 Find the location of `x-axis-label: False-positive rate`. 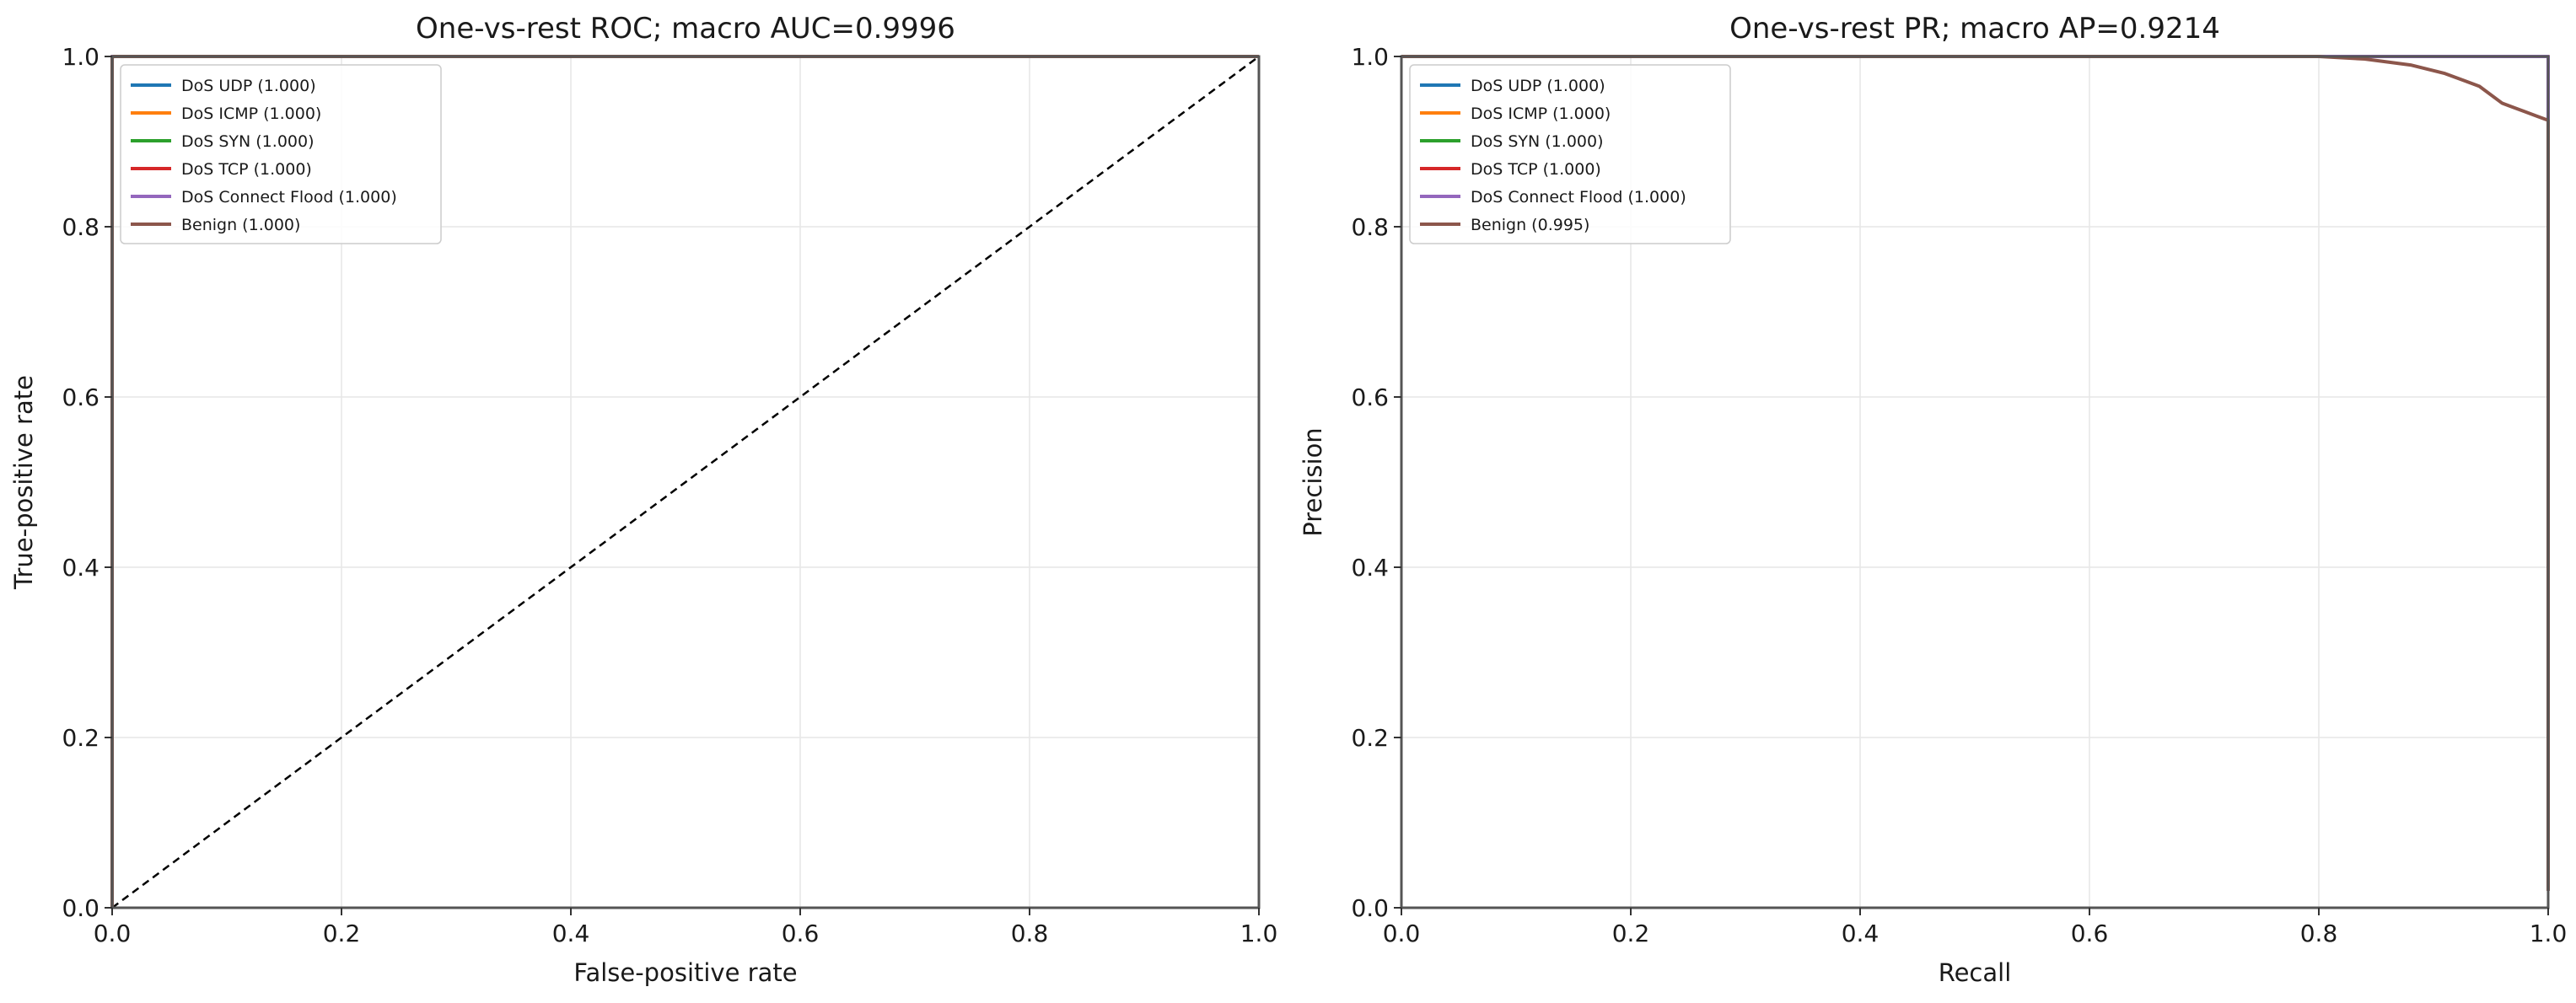

x-axis-label: False-positive rate is located at coordinates (685, 972).